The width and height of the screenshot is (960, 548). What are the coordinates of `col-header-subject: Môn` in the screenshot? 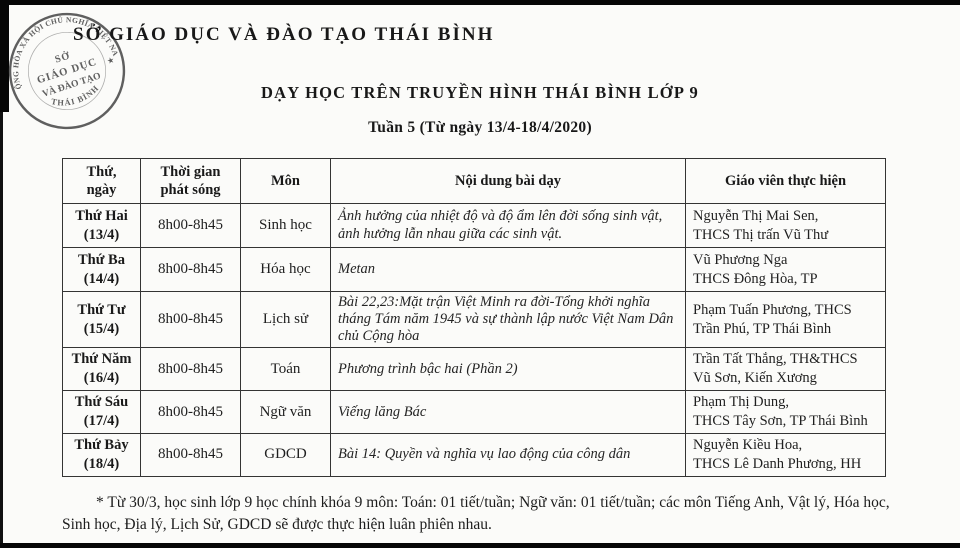 It's located at (285, 181).